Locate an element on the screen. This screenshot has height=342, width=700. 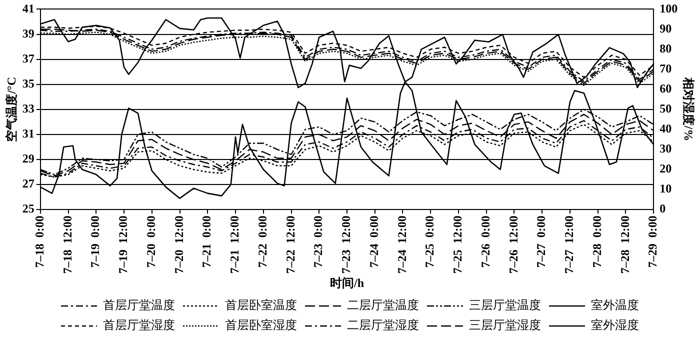
y2-axis-title: 相对湿度/% is located at coordinates (689, 109).